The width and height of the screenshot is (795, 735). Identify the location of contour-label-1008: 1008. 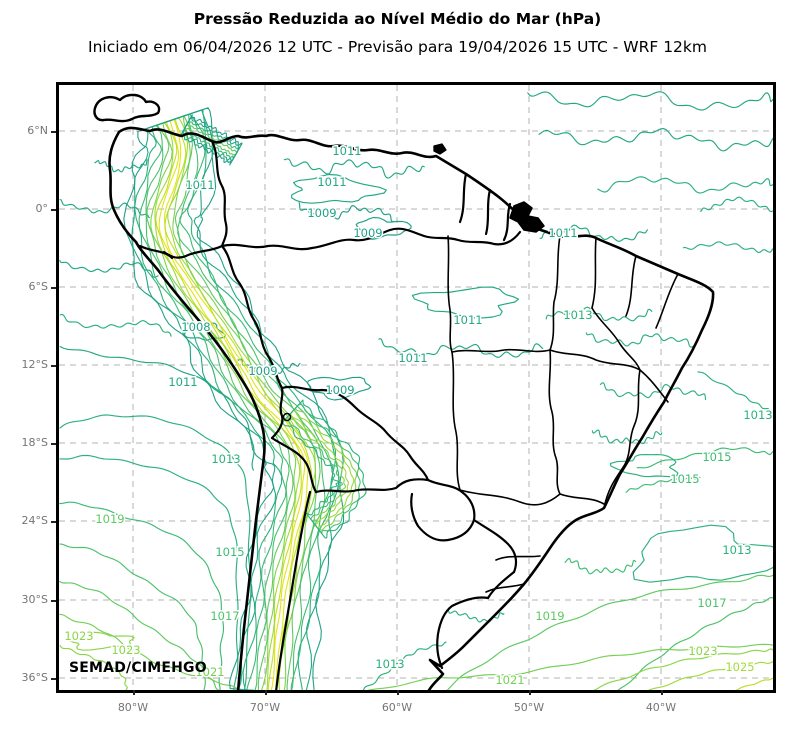
(195, 327).